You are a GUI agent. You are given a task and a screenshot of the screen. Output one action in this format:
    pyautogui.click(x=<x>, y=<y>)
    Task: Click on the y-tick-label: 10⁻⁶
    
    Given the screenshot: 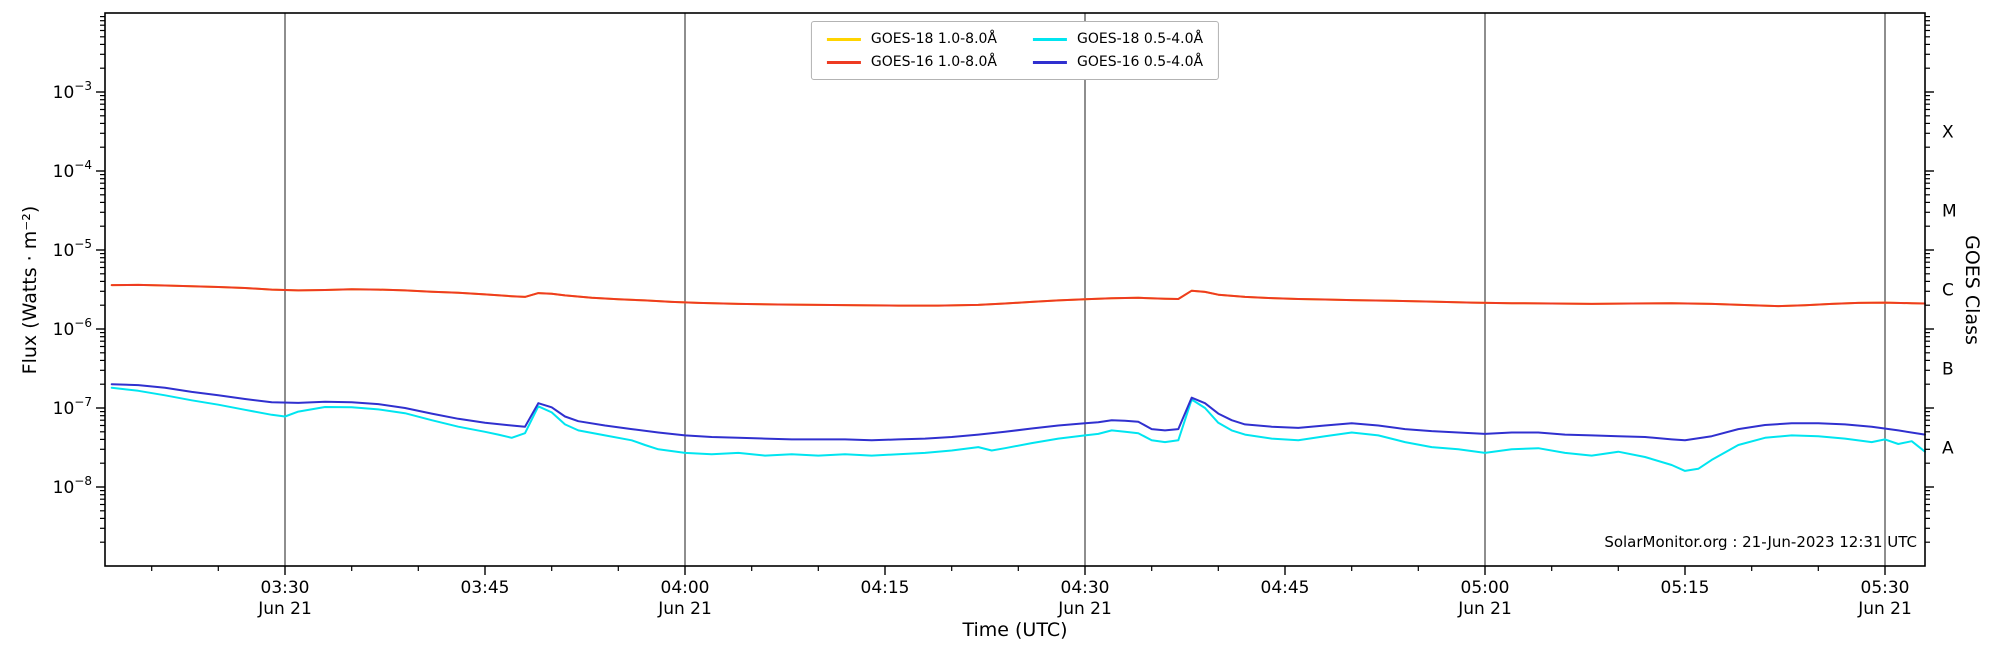 What is the action you would take?
    pyautogui.click(x=72, y=328)
    